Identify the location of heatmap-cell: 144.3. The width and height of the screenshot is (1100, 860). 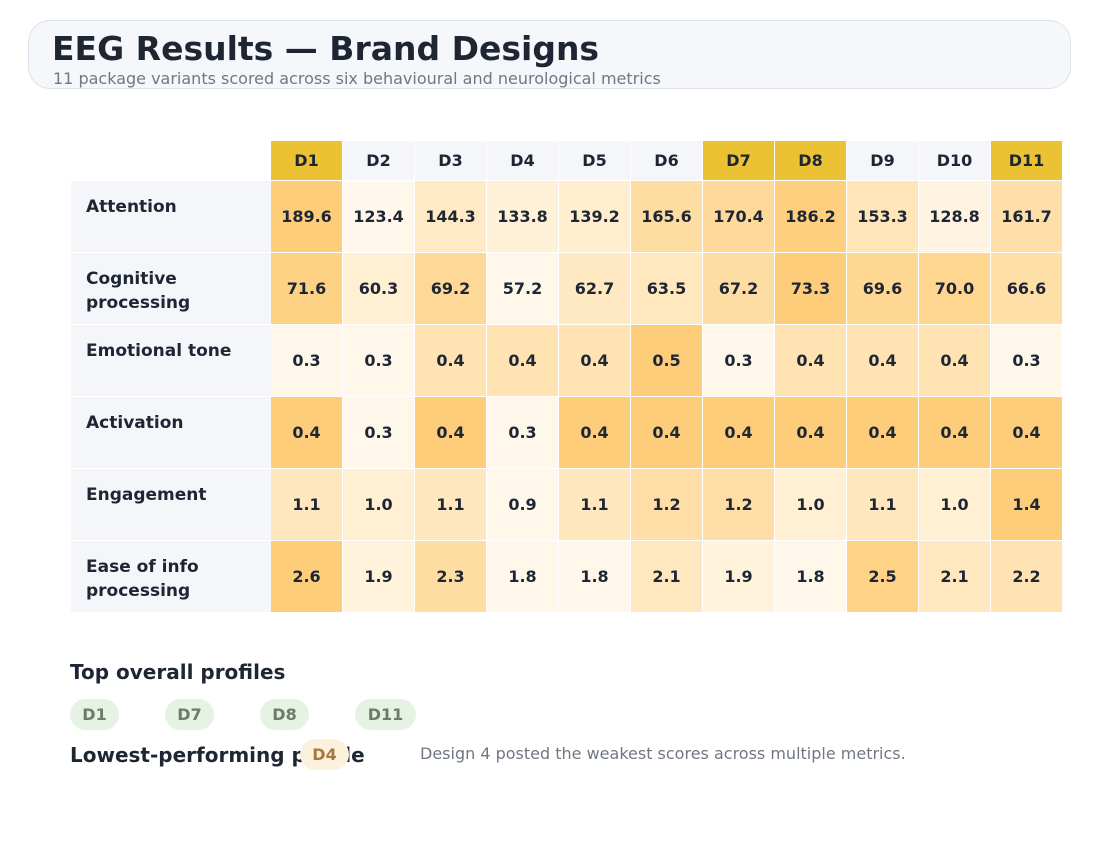
(450, 216).